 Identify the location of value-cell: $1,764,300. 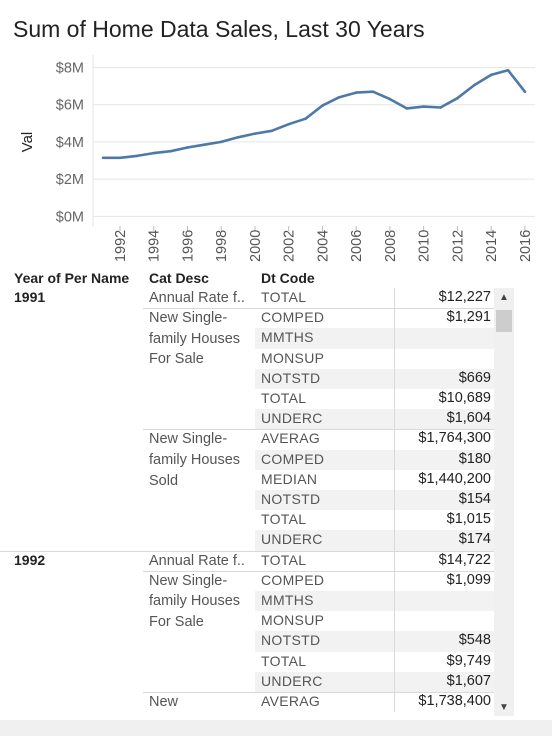
(454, 438).